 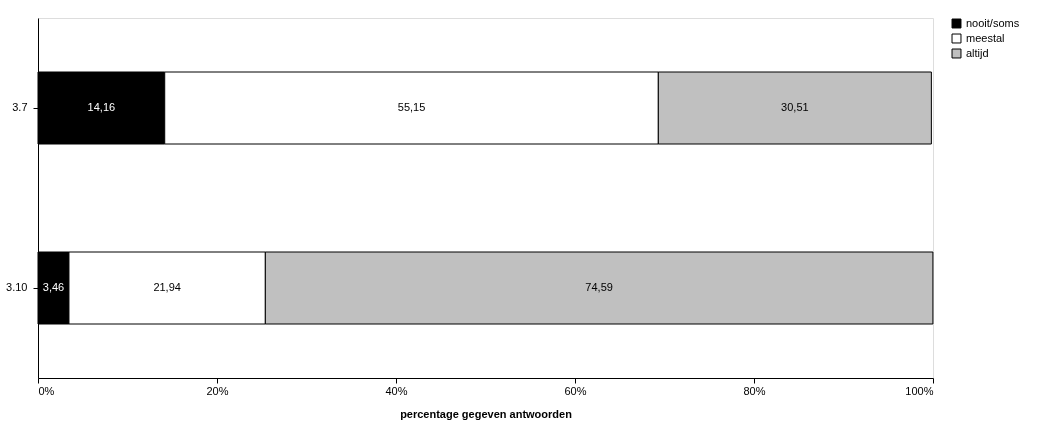 What do you see at coordinates (17, 287) in the screenshot?
I see `y-tick-label: 3.10` at bounding box center [17, 287].